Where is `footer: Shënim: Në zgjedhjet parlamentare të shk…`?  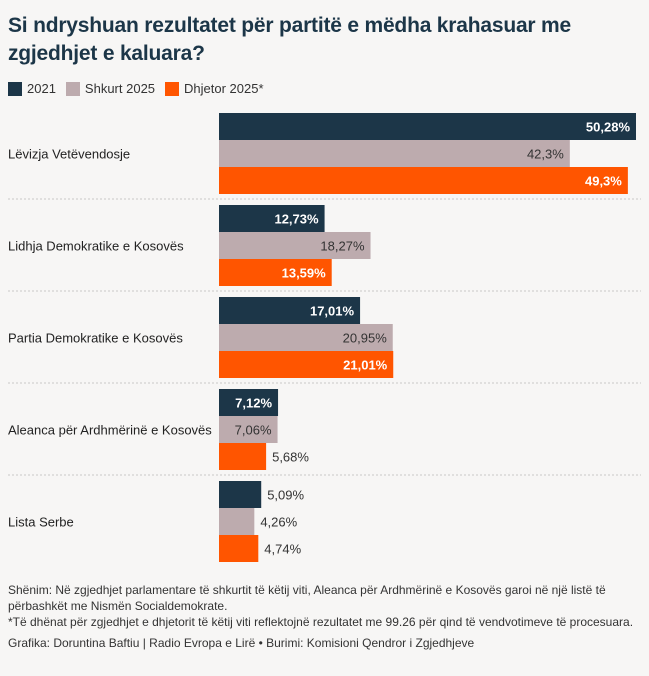
footer: Shënim: Në zgjedhjet parlamentare të shk… is located at coordinates (323, 616).